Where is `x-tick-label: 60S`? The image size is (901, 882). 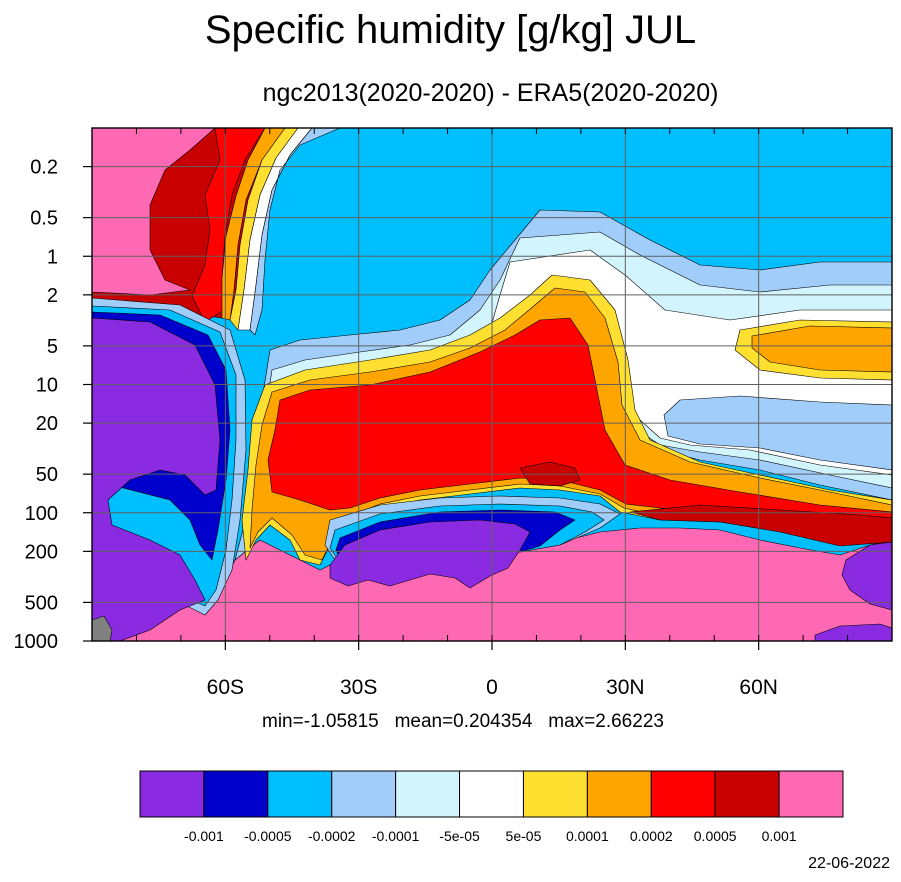
x-tick-label: 60S is located at coordinates (225, 687).